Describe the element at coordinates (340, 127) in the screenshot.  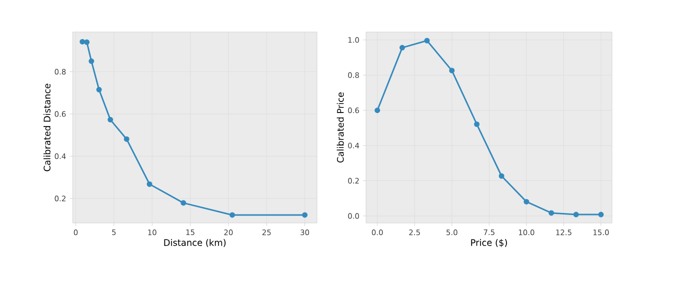
I see `y-axis-title: Calibrated Price` at that location.